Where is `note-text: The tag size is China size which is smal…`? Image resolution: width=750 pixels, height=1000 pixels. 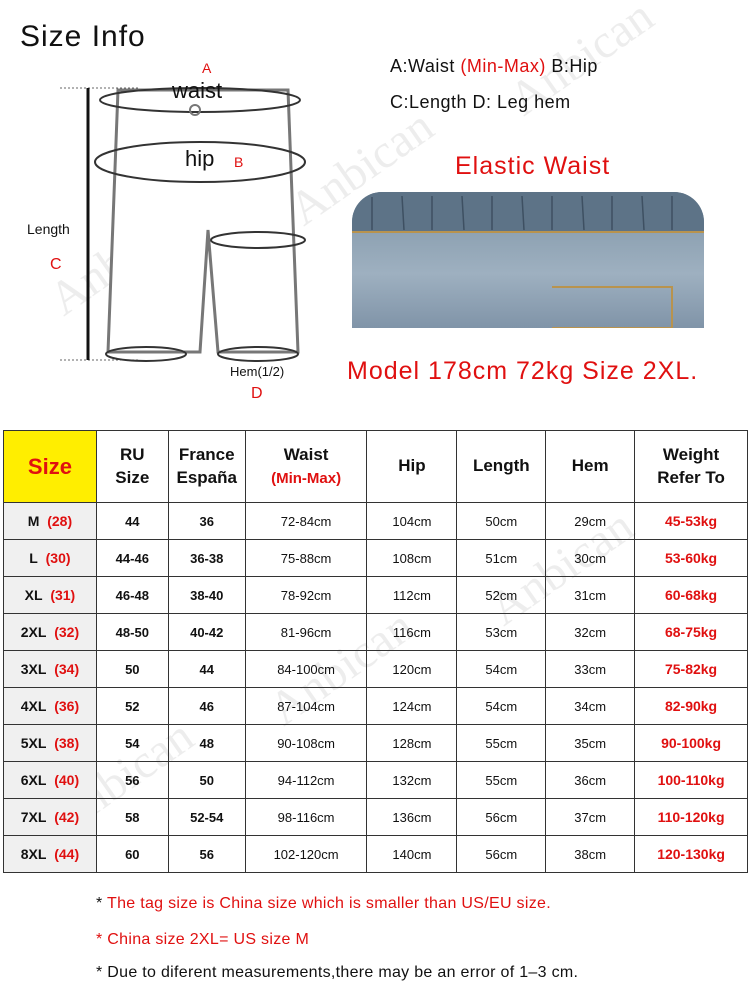
note-text: The tag size is China size which is smal… is located at coordinates (329, 903).